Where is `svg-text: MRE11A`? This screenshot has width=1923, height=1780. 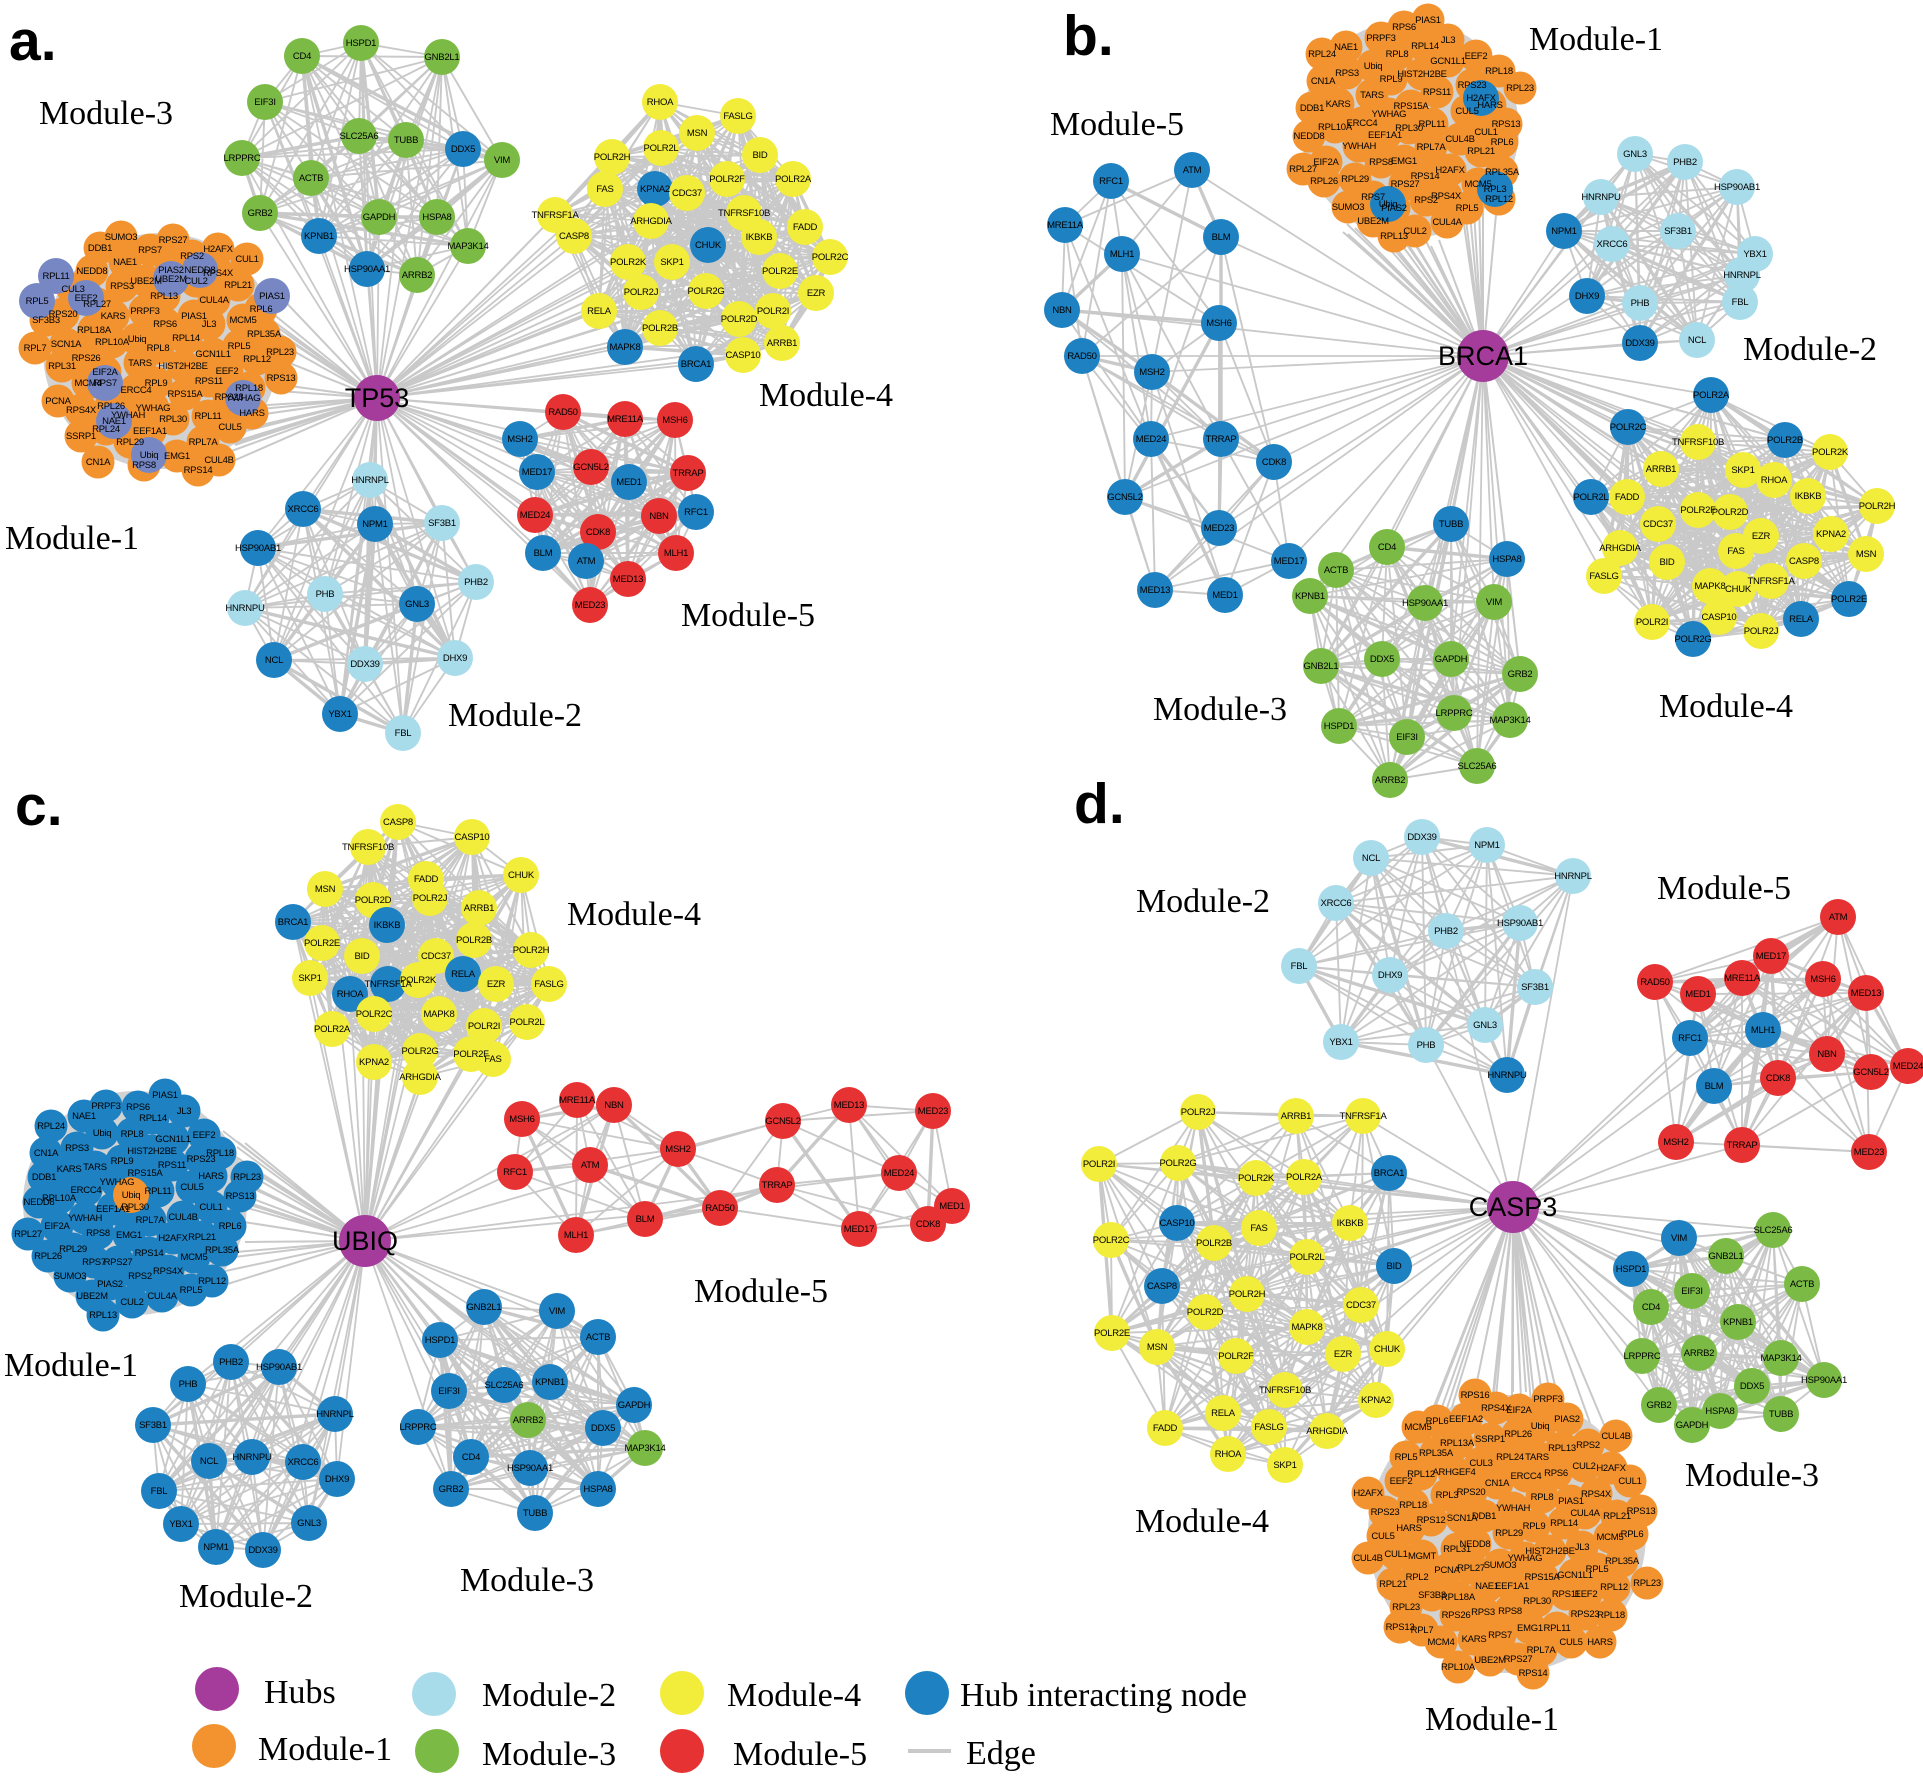 svg-text: MRE11A is located at coordinates (625, 419).